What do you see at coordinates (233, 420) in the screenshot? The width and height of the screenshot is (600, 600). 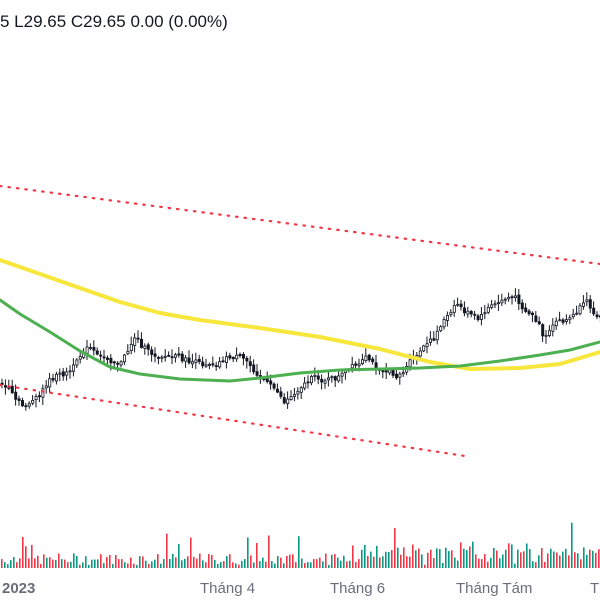 I see `channel-lower-line` at bounding box center [233, 420].